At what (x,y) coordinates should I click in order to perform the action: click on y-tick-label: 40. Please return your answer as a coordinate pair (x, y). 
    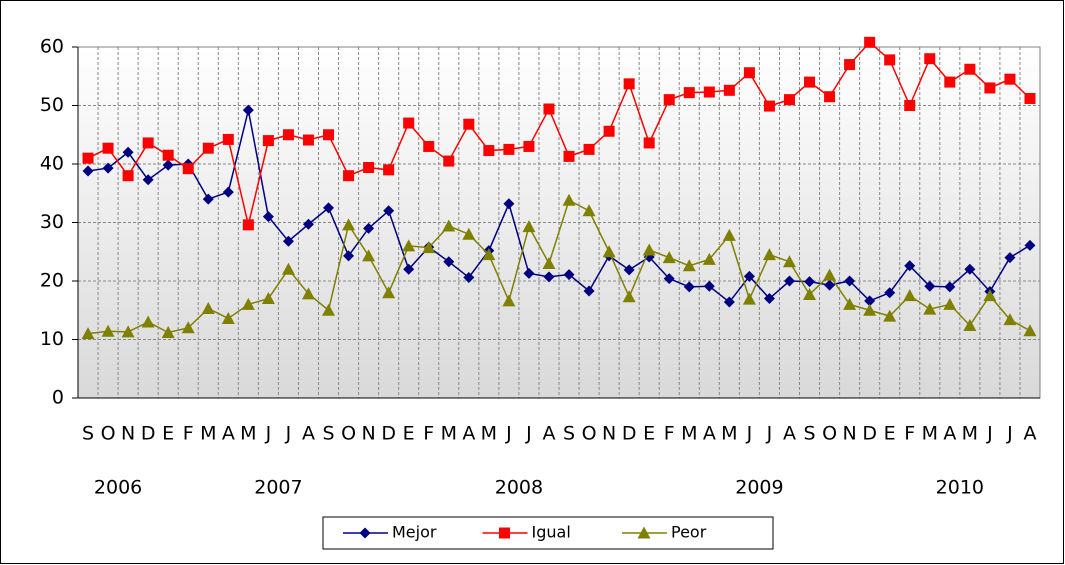
    Looking at the image, I should click on (52, 164).